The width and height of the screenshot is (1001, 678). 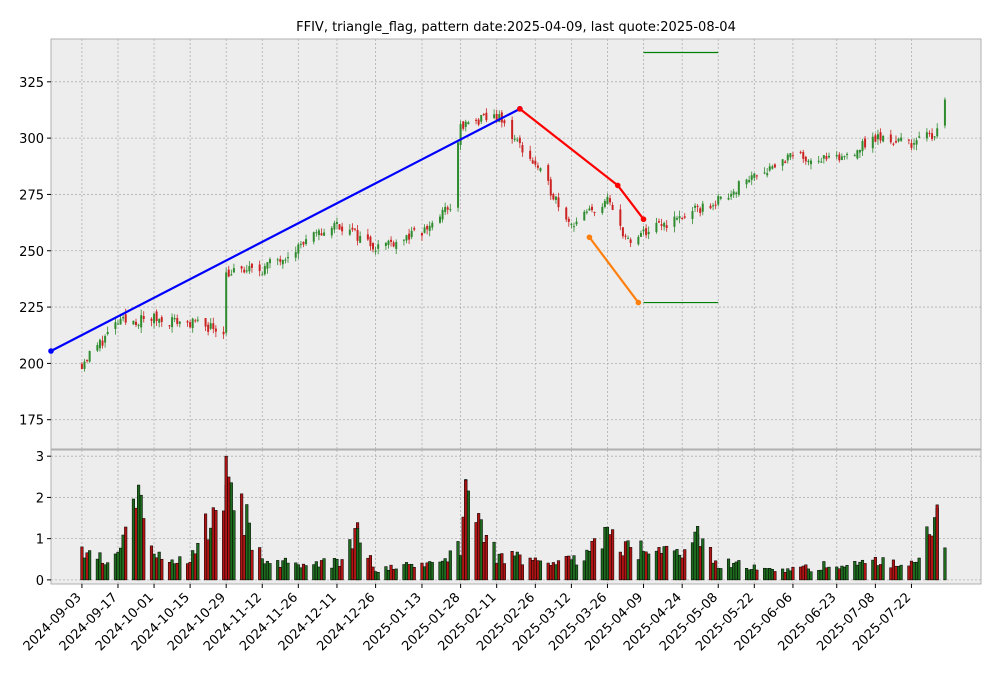 What do you see at coordinates (466, 530) in the screenshot?
I see `volume-spike-bar` at bounding box center [466, 530].